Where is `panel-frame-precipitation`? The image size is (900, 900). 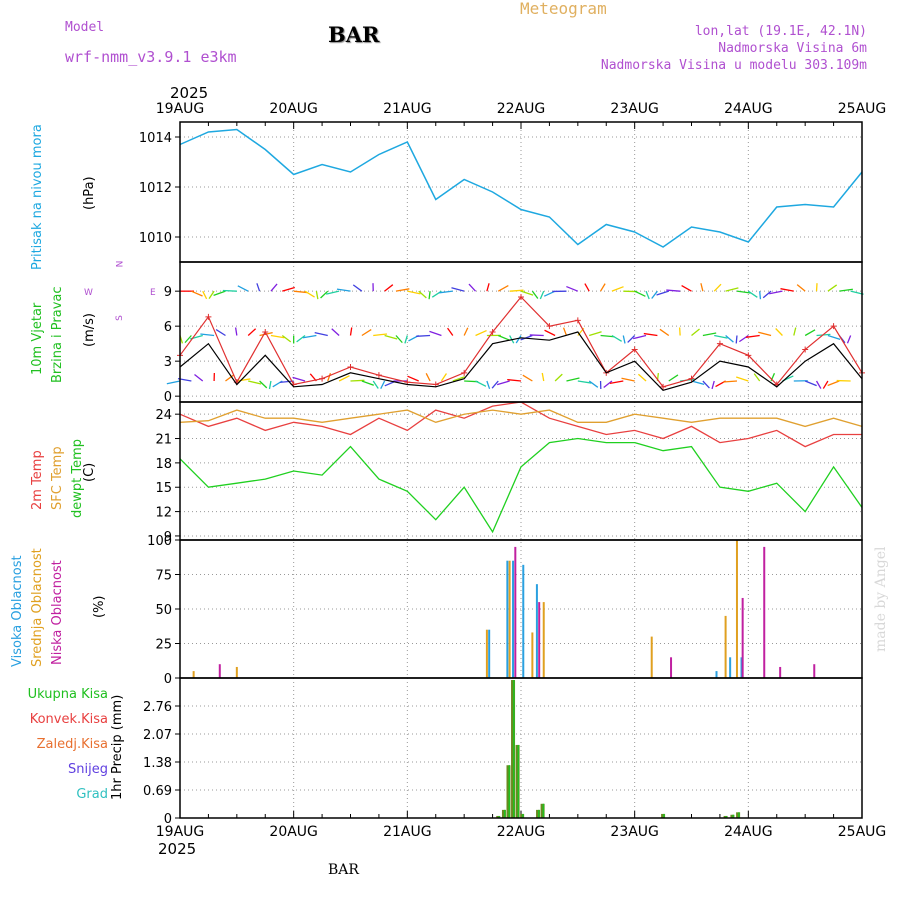 panel-frame-precipitation is located at coordinates (521, 748).